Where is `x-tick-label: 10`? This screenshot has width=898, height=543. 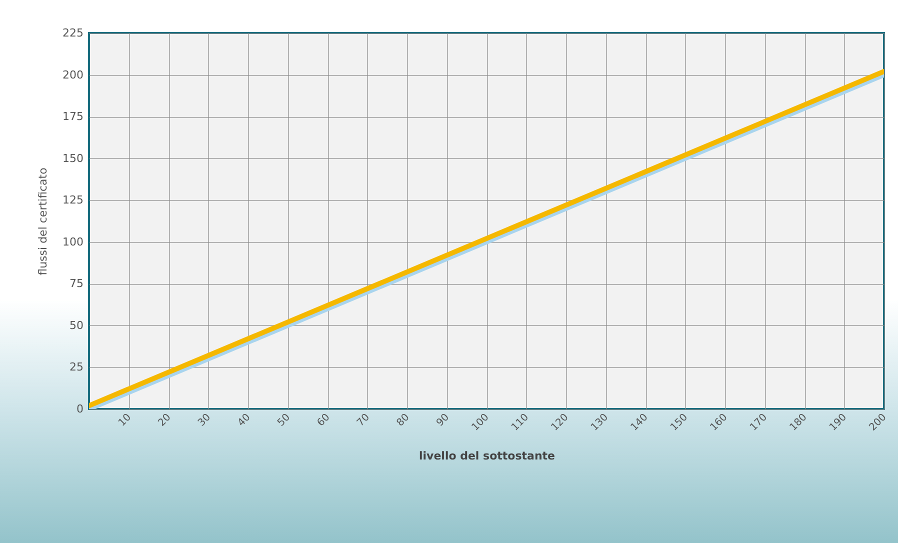
x-tick-label: 10 is located at coordinates (125, 420).